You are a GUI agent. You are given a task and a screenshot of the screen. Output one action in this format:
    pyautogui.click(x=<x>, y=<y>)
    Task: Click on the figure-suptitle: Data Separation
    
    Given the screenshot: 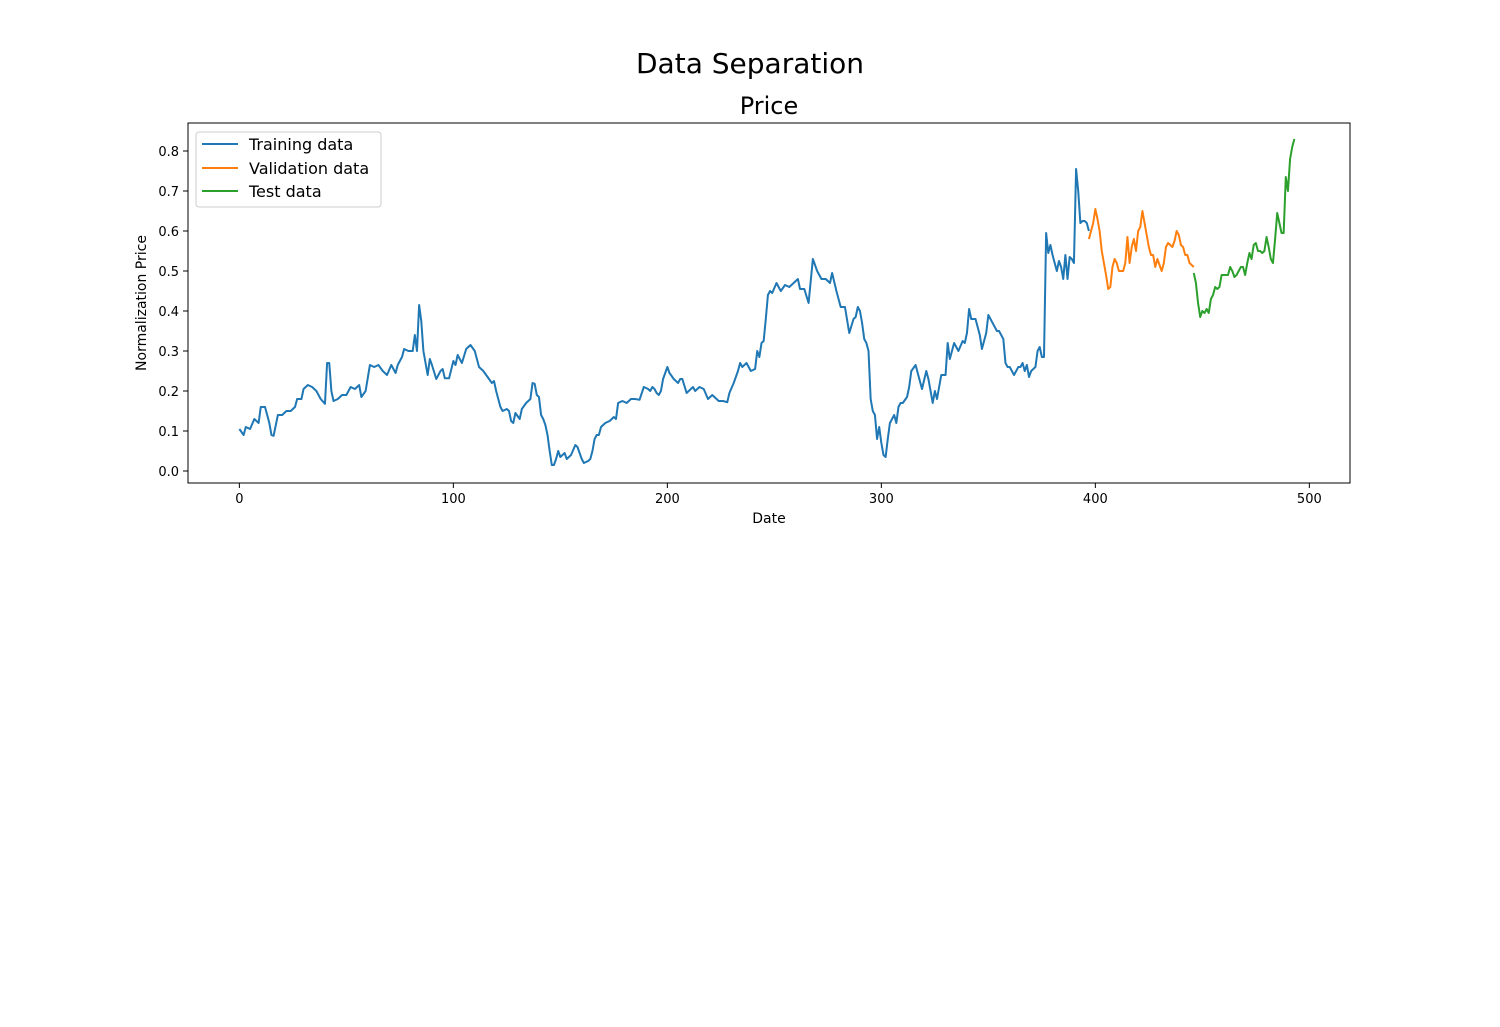 What is the action you would take?
    pyautogui.click(x=750, y=63)
    